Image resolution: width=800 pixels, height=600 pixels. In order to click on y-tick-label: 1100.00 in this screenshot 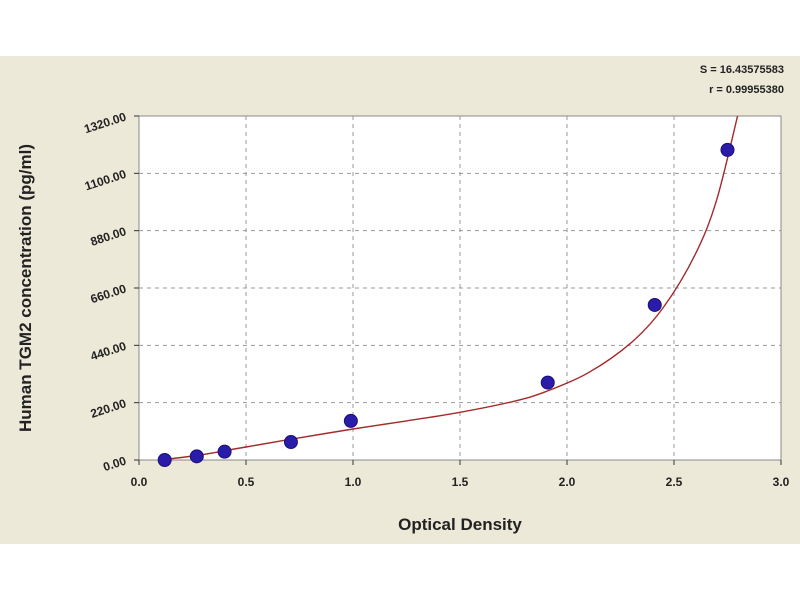, I will do `click(105, 180)`.